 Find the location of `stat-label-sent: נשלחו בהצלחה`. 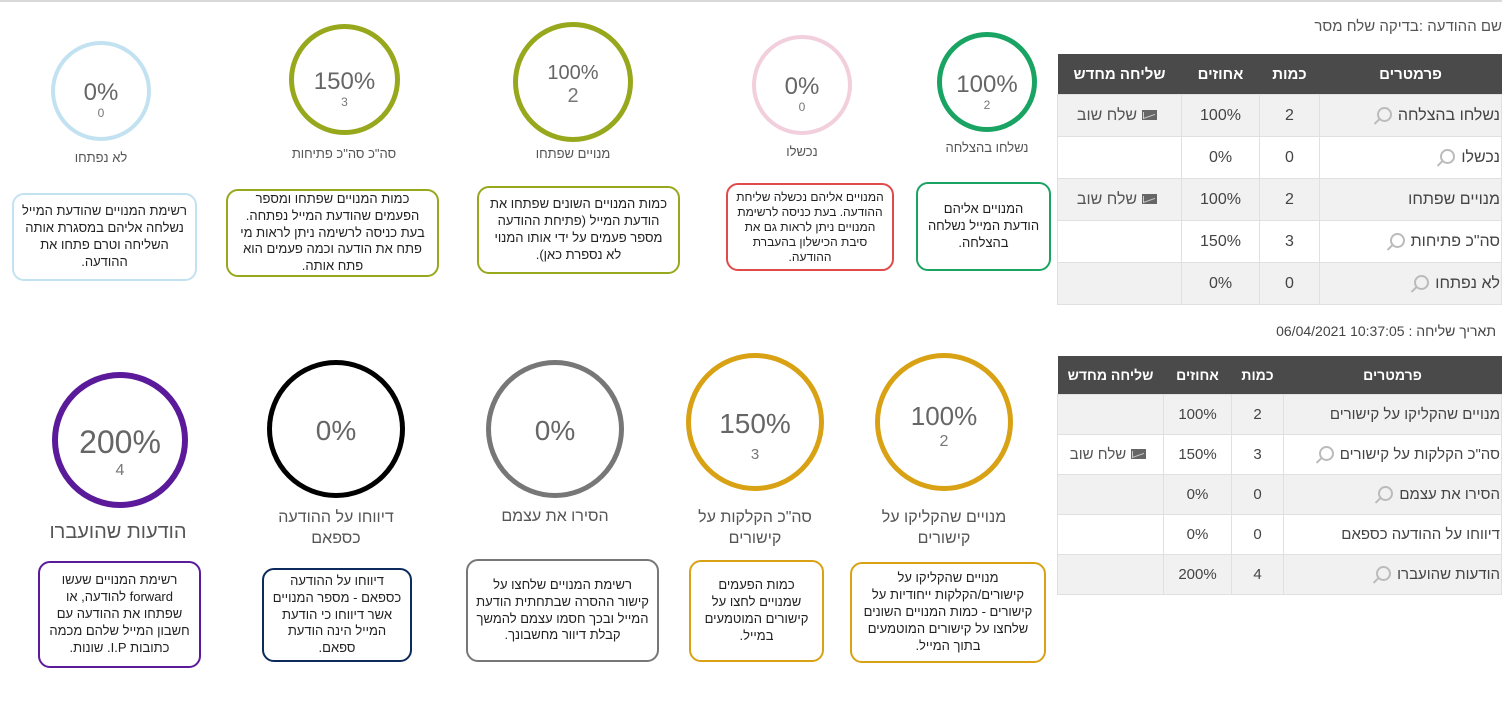

stat-label-sent: נשלחו בהצלחה is located at coordinates (987, 147).